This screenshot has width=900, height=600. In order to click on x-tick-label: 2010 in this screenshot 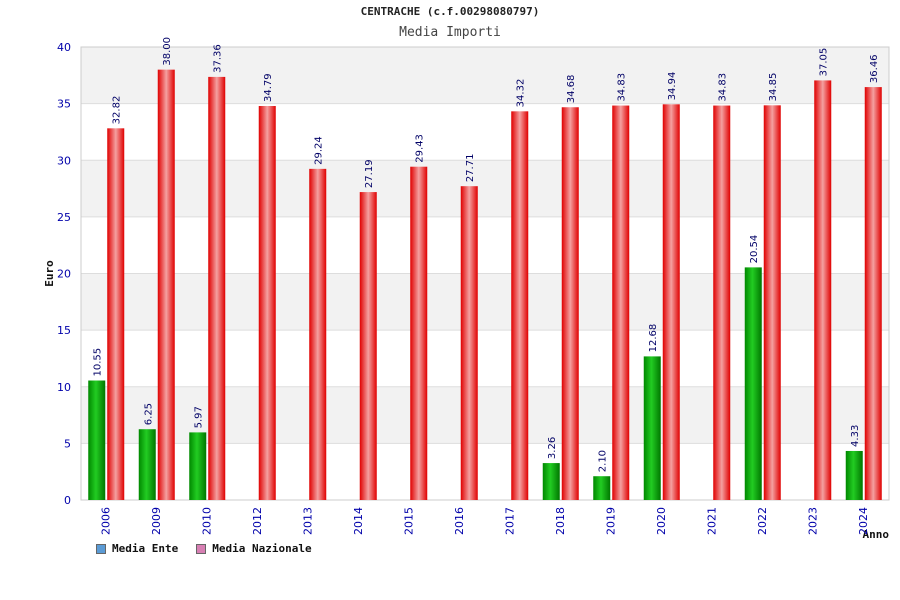, I will do `click(206, 521)`.